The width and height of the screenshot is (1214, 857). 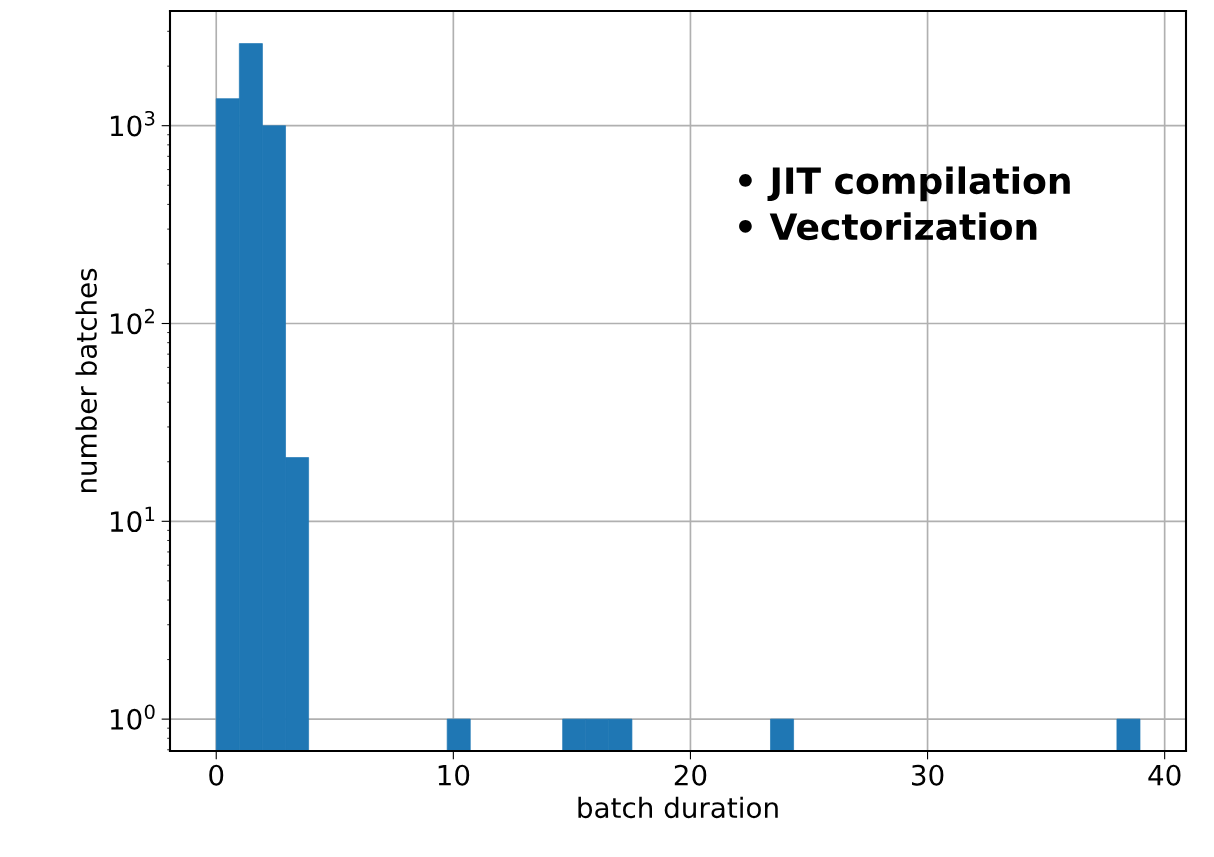 I want to click on x-tick-label: 20, so click(x=690, y=775).